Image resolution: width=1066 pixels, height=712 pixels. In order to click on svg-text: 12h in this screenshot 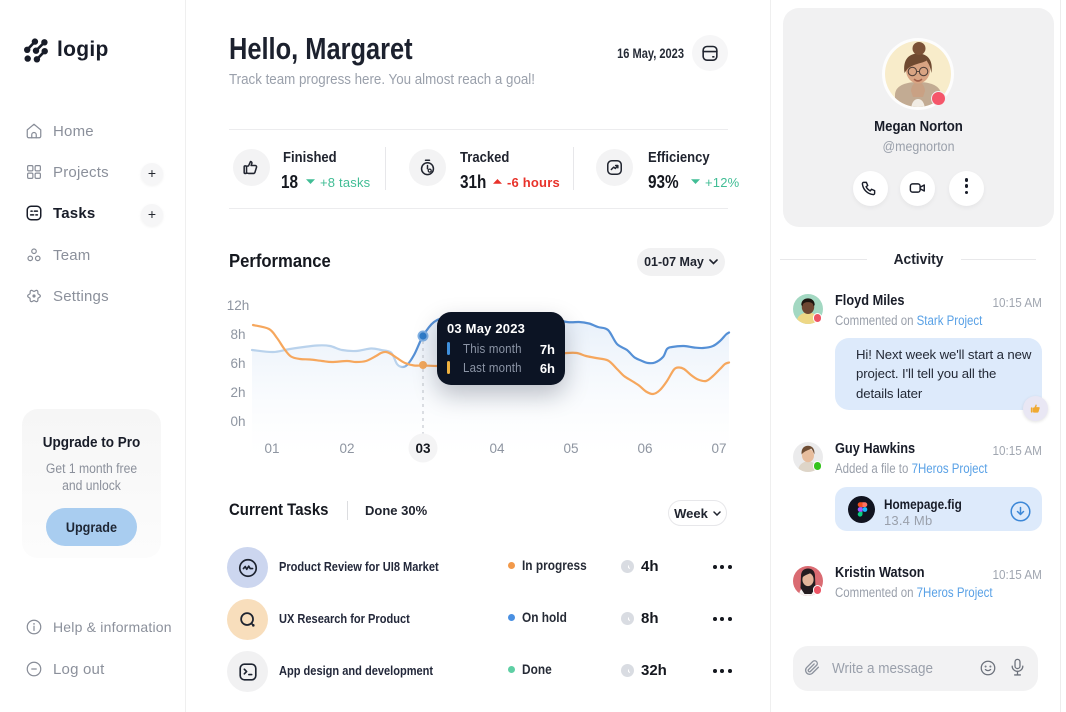, I will do `click(238, 305)`.